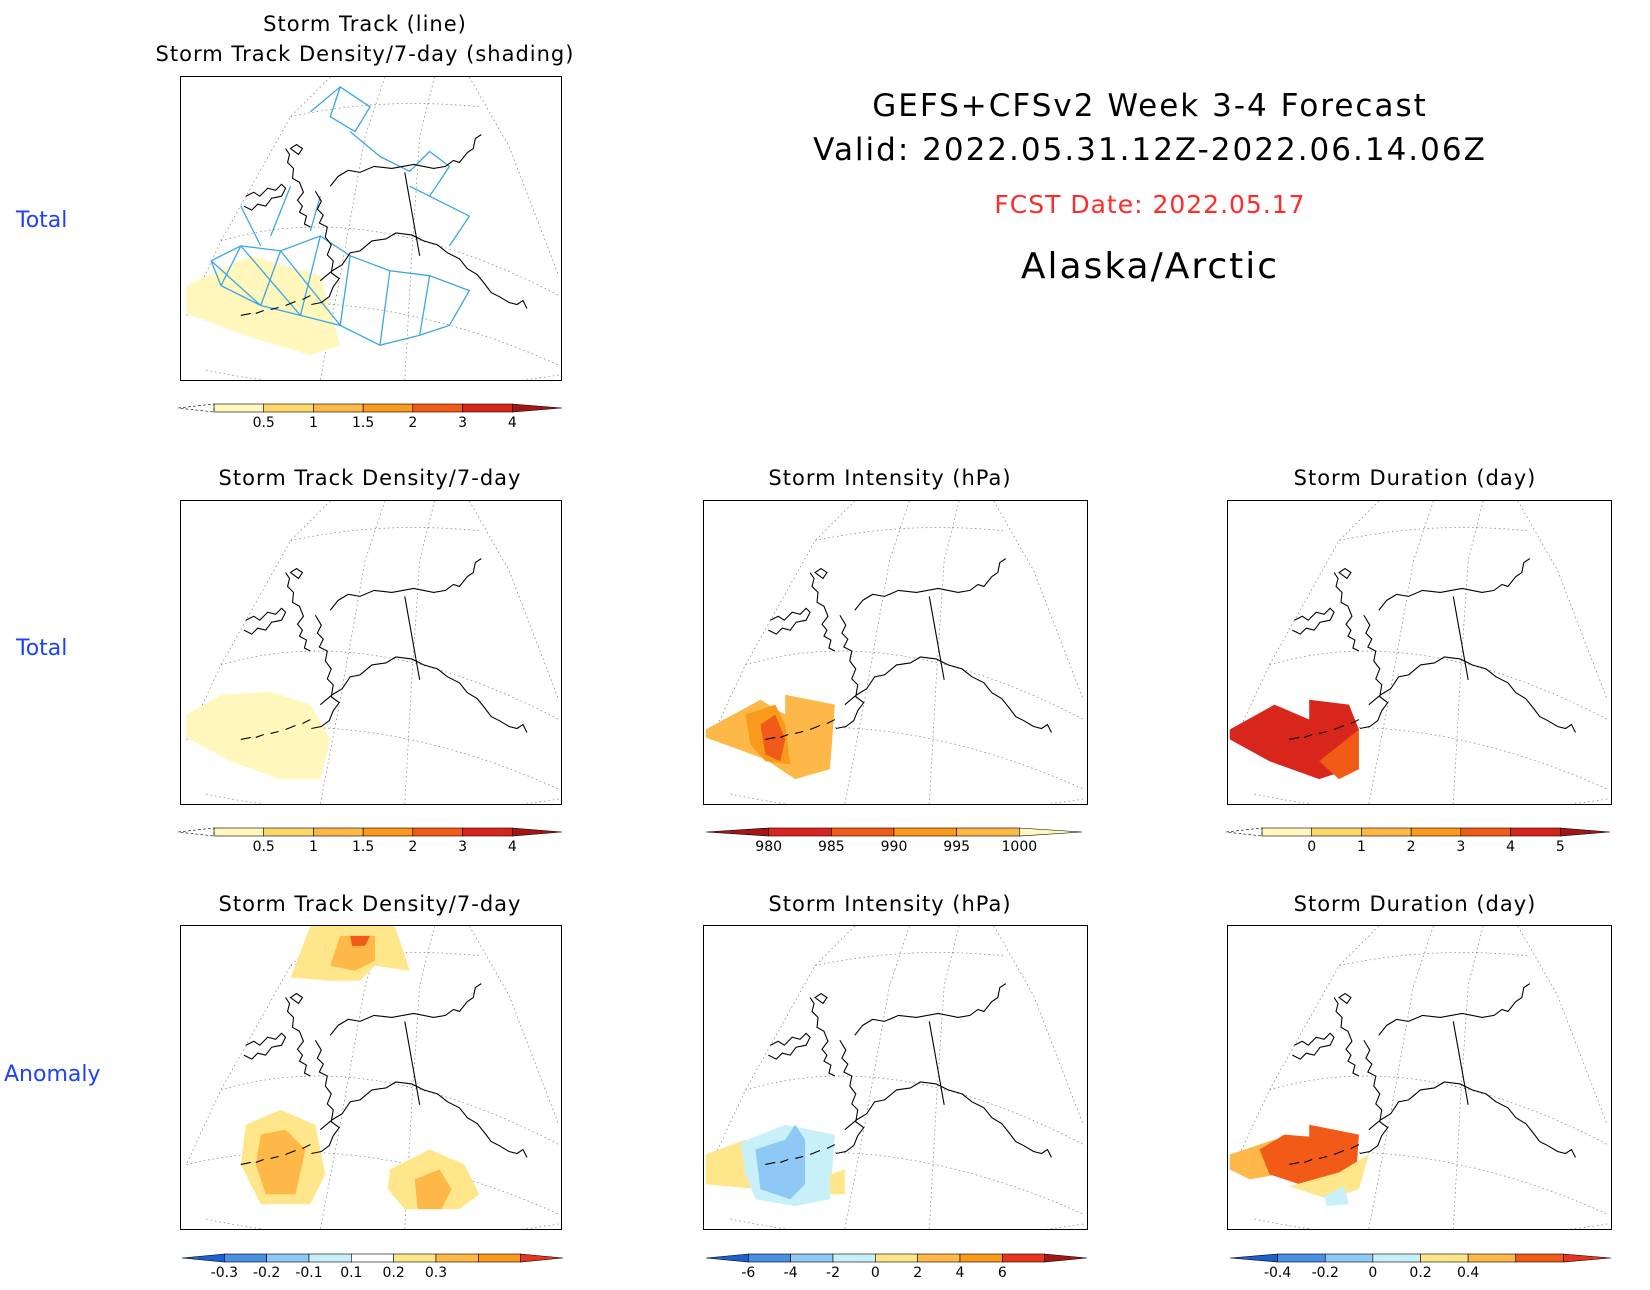  I want to click on colorbar-tick-label: 995, so click(956, 847).